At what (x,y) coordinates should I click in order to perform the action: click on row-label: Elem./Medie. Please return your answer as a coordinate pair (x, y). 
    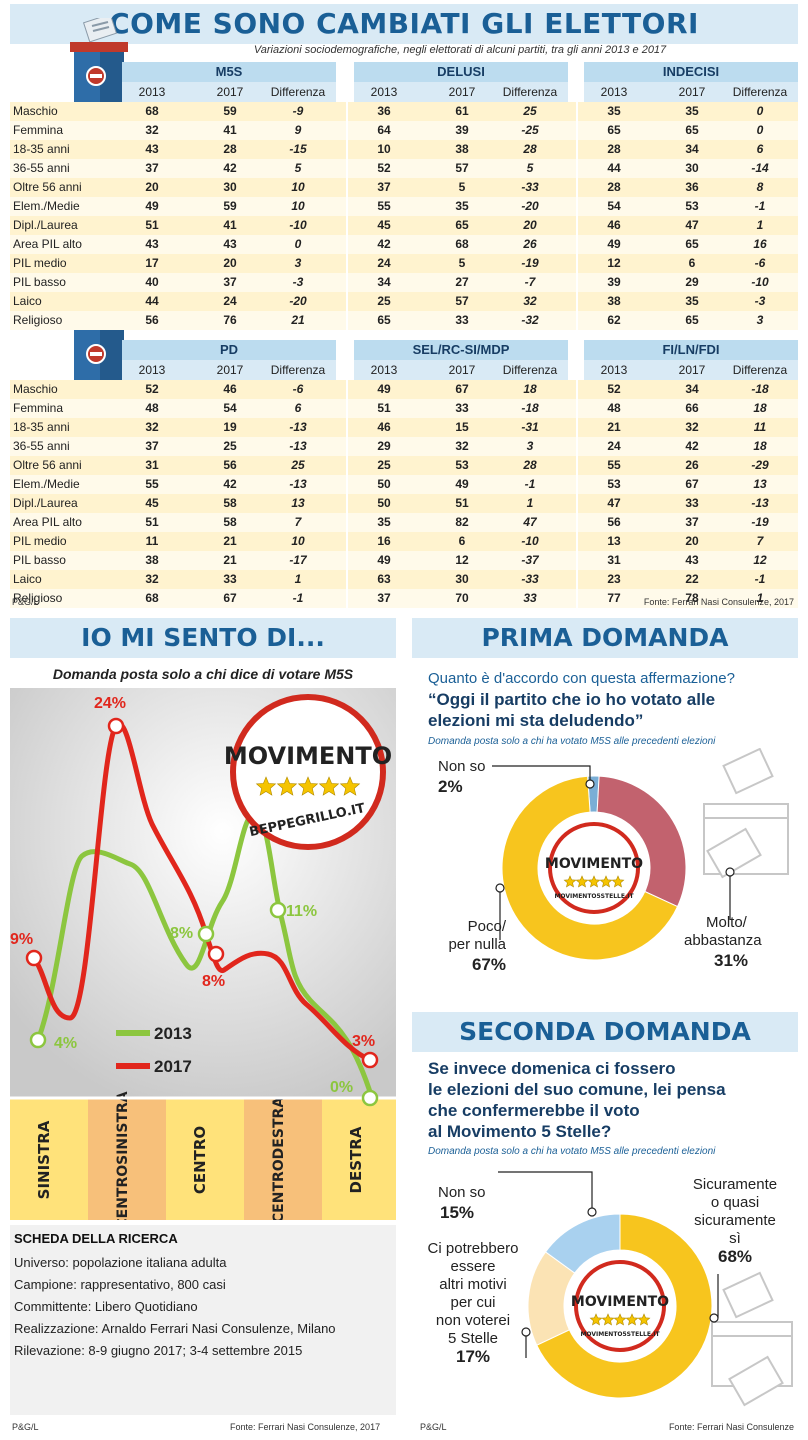
    Looking at the image, I should click on (46, 206).